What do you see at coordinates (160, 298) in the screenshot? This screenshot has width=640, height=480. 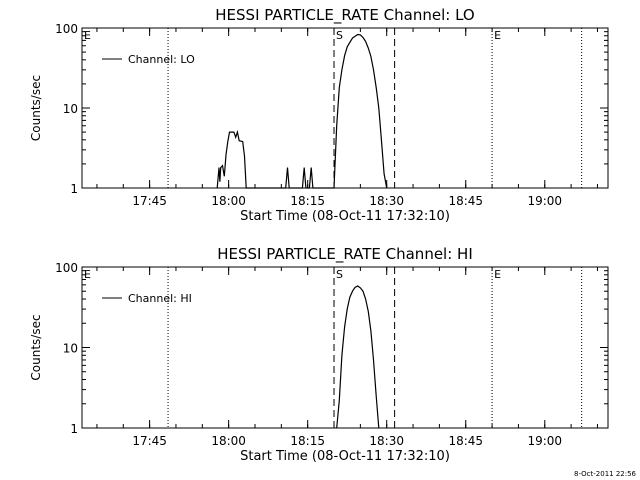 I see `legend-label: Channel: HI` at bounding box center [160, 298].